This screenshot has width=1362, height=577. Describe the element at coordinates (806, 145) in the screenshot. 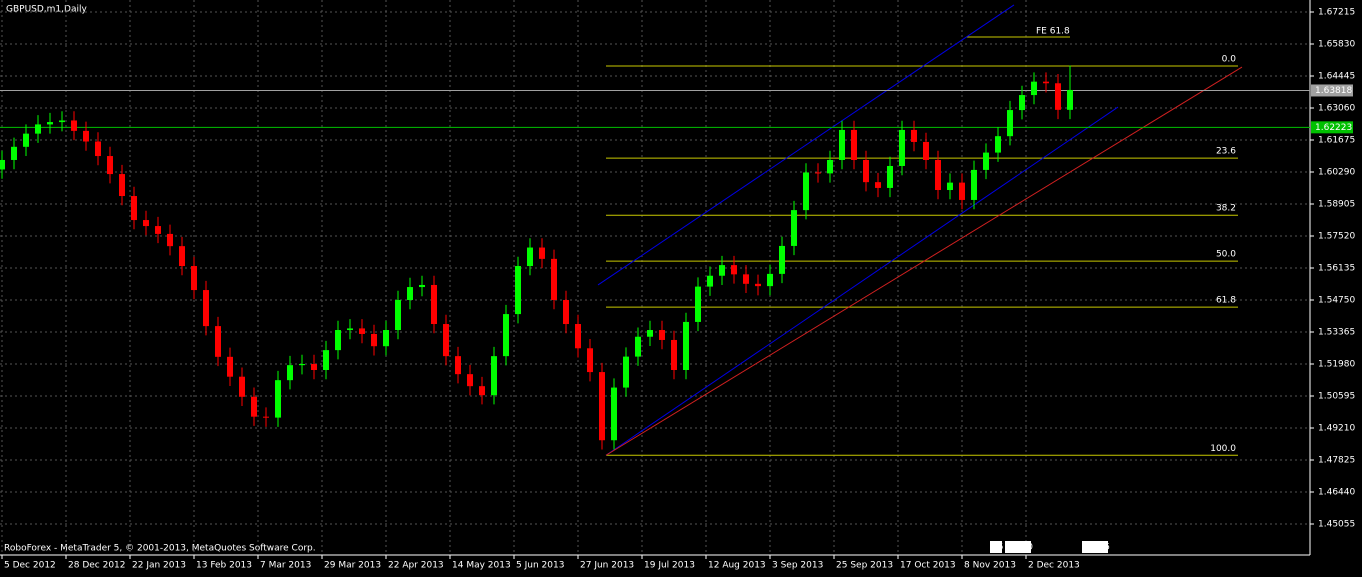

I see `trendline` at that location.